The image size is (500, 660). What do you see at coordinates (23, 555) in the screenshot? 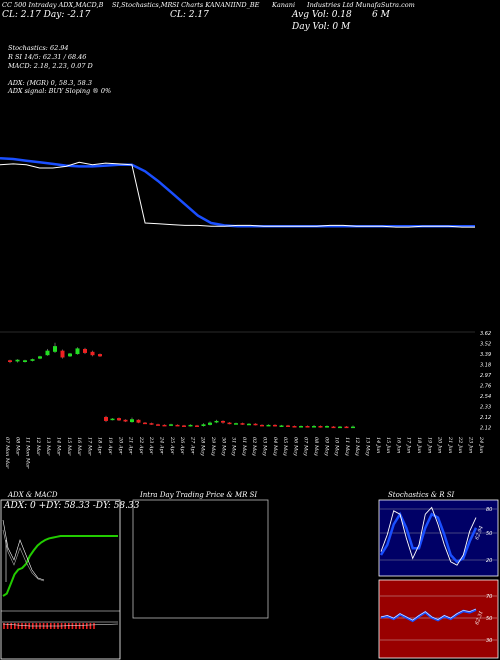
I see `minus-di-line` at bounding box center [23, 555].